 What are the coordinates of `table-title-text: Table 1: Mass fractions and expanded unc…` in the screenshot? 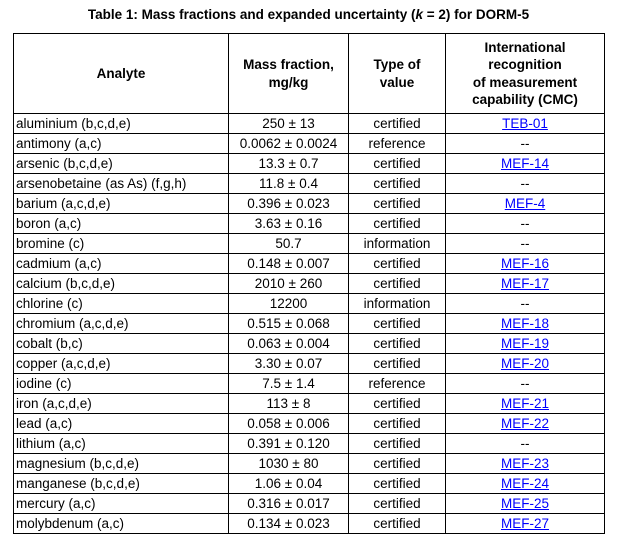 It's located at (251, 14).